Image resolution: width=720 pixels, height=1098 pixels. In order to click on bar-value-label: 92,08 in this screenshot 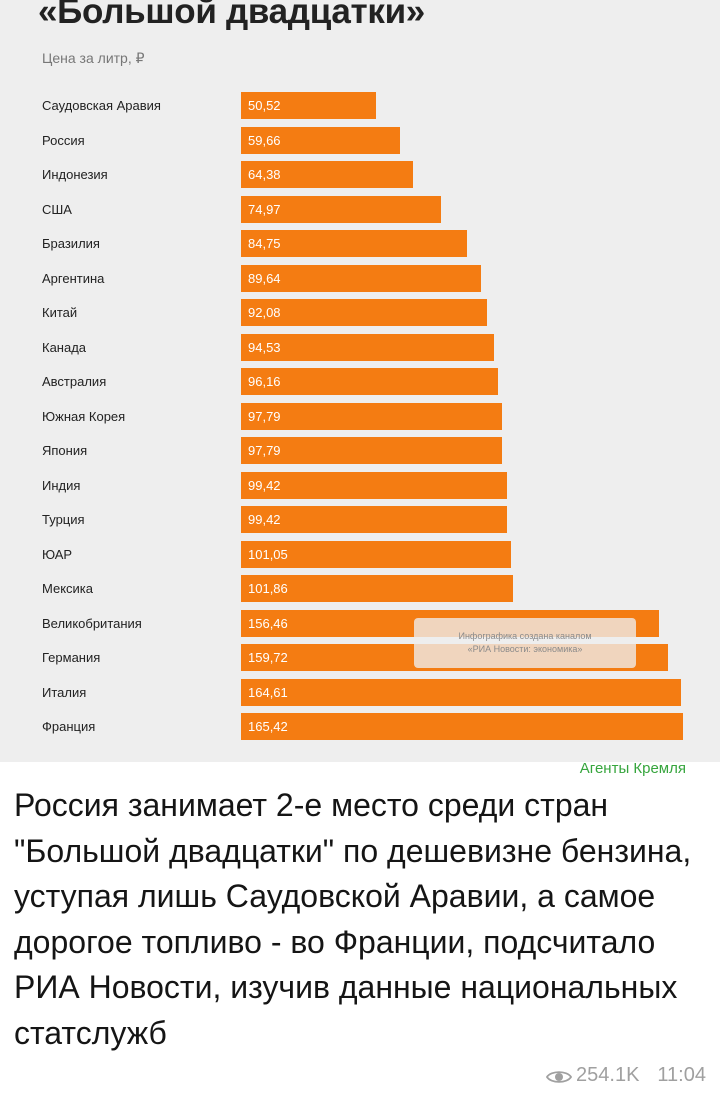, I will do `click(264, 312)`.